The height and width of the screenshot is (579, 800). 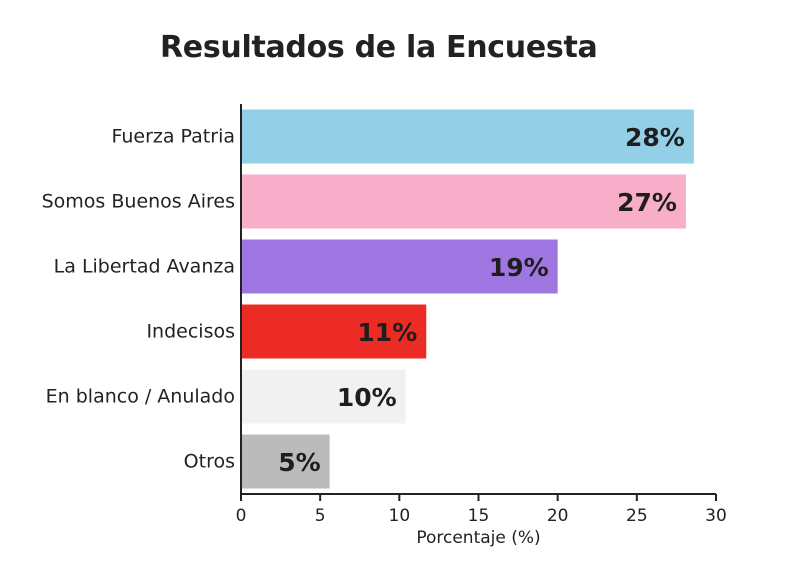 What do you see at coordinates (379, 47) in the screenshot?
I see `chart-title: Resultados de la Encuesta` at bounding box center [379, 47].